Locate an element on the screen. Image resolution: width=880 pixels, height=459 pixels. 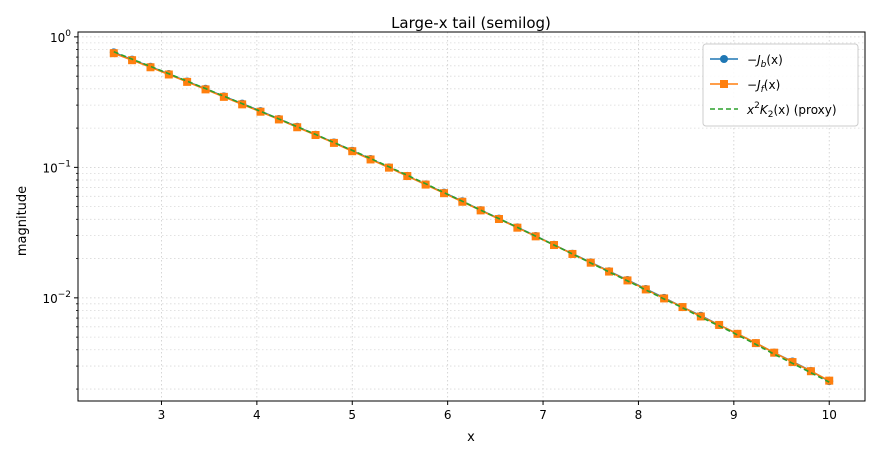
y-tick-label: 10⁻² is located at coordinates (56, 298).